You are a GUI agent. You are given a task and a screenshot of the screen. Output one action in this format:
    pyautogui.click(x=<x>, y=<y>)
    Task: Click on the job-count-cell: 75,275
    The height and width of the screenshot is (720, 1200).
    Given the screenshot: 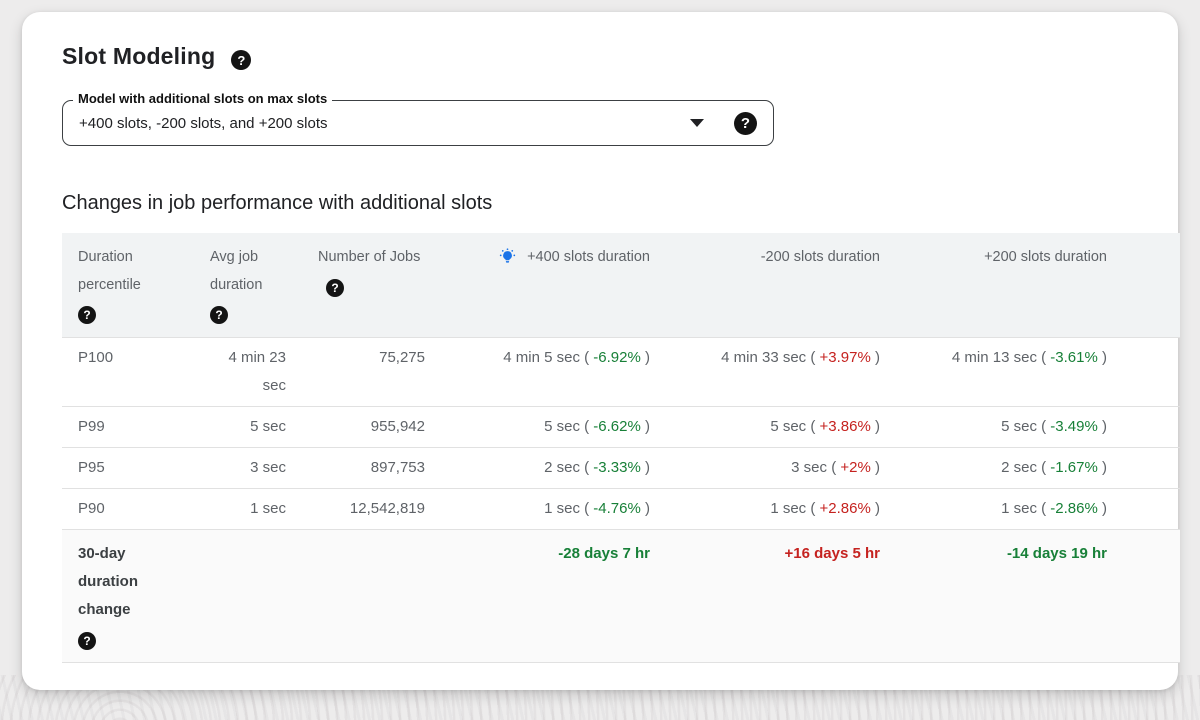 What is the action you would take?
    pyautogui.click(x=371, y=372)
    